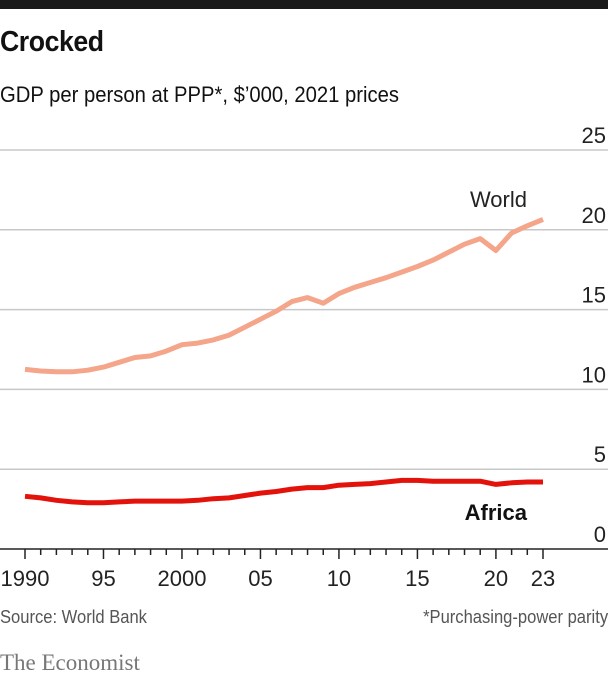 This screenshot has width=608, height=681. I want to click on y-tick-label: 25, so click(594, 135).